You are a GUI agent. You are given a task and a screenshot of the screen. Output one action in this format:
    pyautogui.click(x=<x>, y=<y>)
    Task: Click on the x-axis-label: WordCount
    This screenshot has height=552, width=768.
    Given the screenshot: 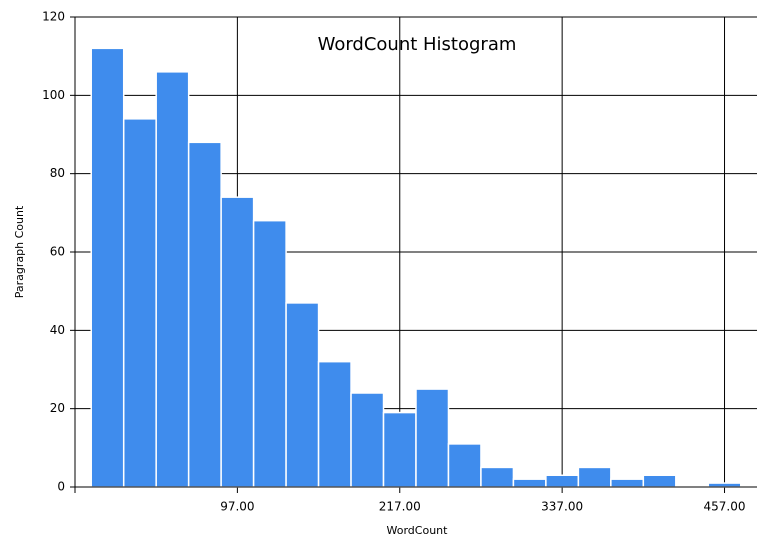 What is the action you would take?
    pyautogui.click(x=418, y=530)
    